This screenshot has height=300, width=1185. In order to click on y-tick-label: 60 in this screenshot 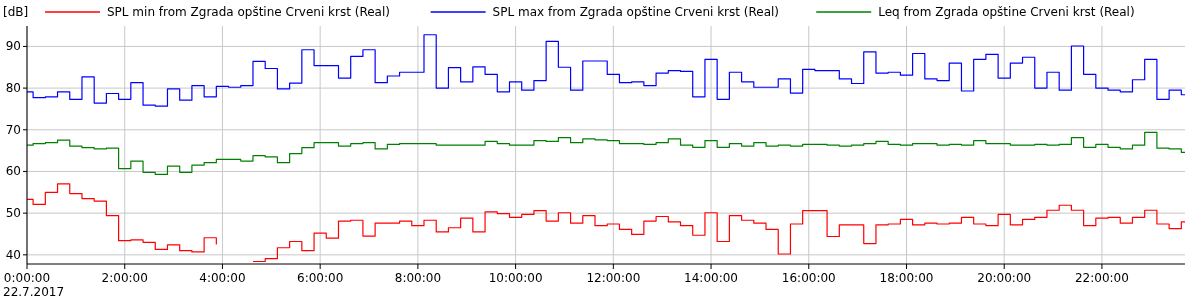, I will do `click(13, 171)`.